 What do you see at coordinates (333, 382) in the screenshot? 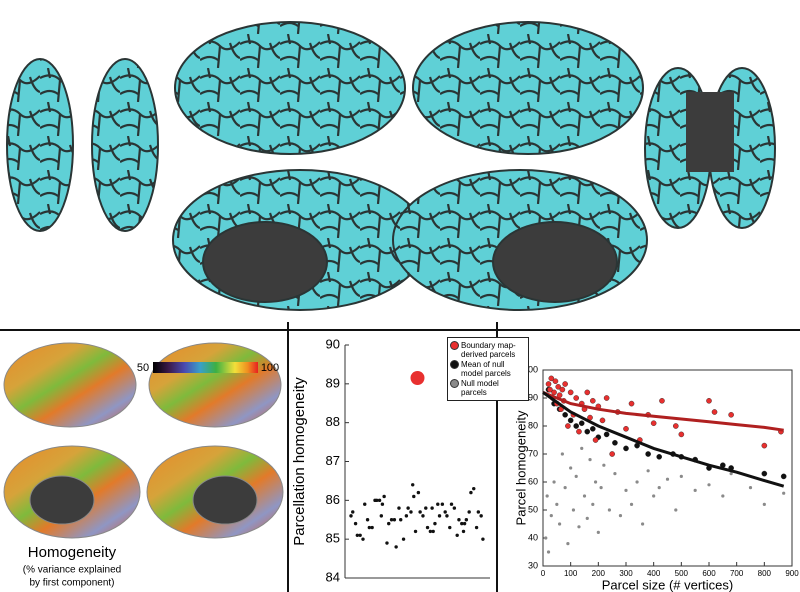
I see `y-tick-label: 89` at bounding box center [333, 382].